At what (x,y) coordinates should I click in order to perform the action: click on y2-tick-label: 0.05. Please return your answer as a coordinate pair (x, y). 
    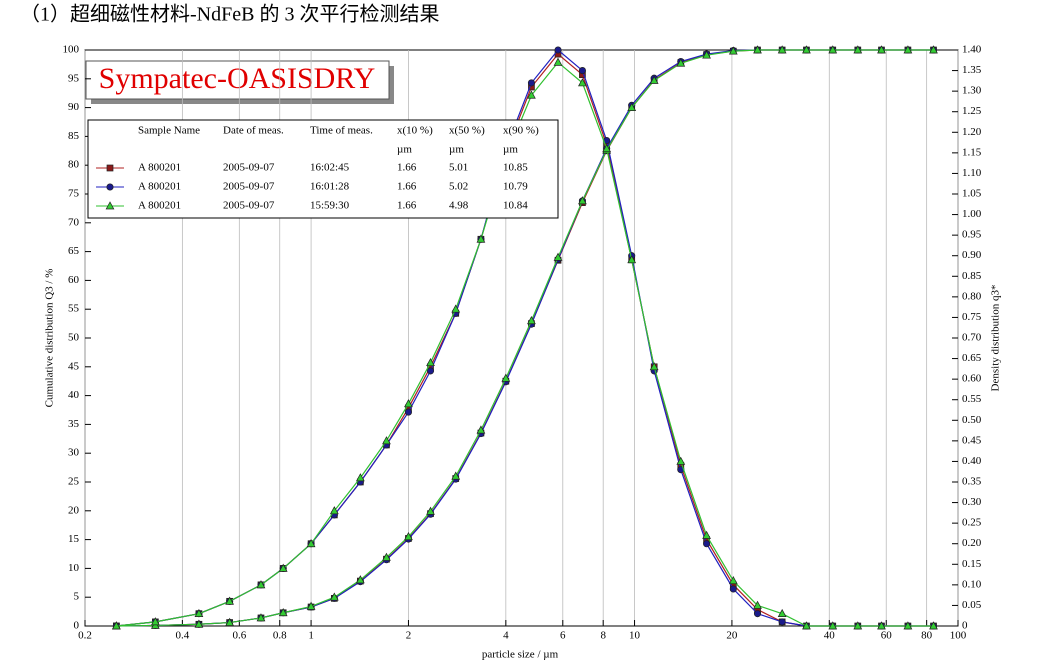
    Looking at the image, I should click on (972, 605).